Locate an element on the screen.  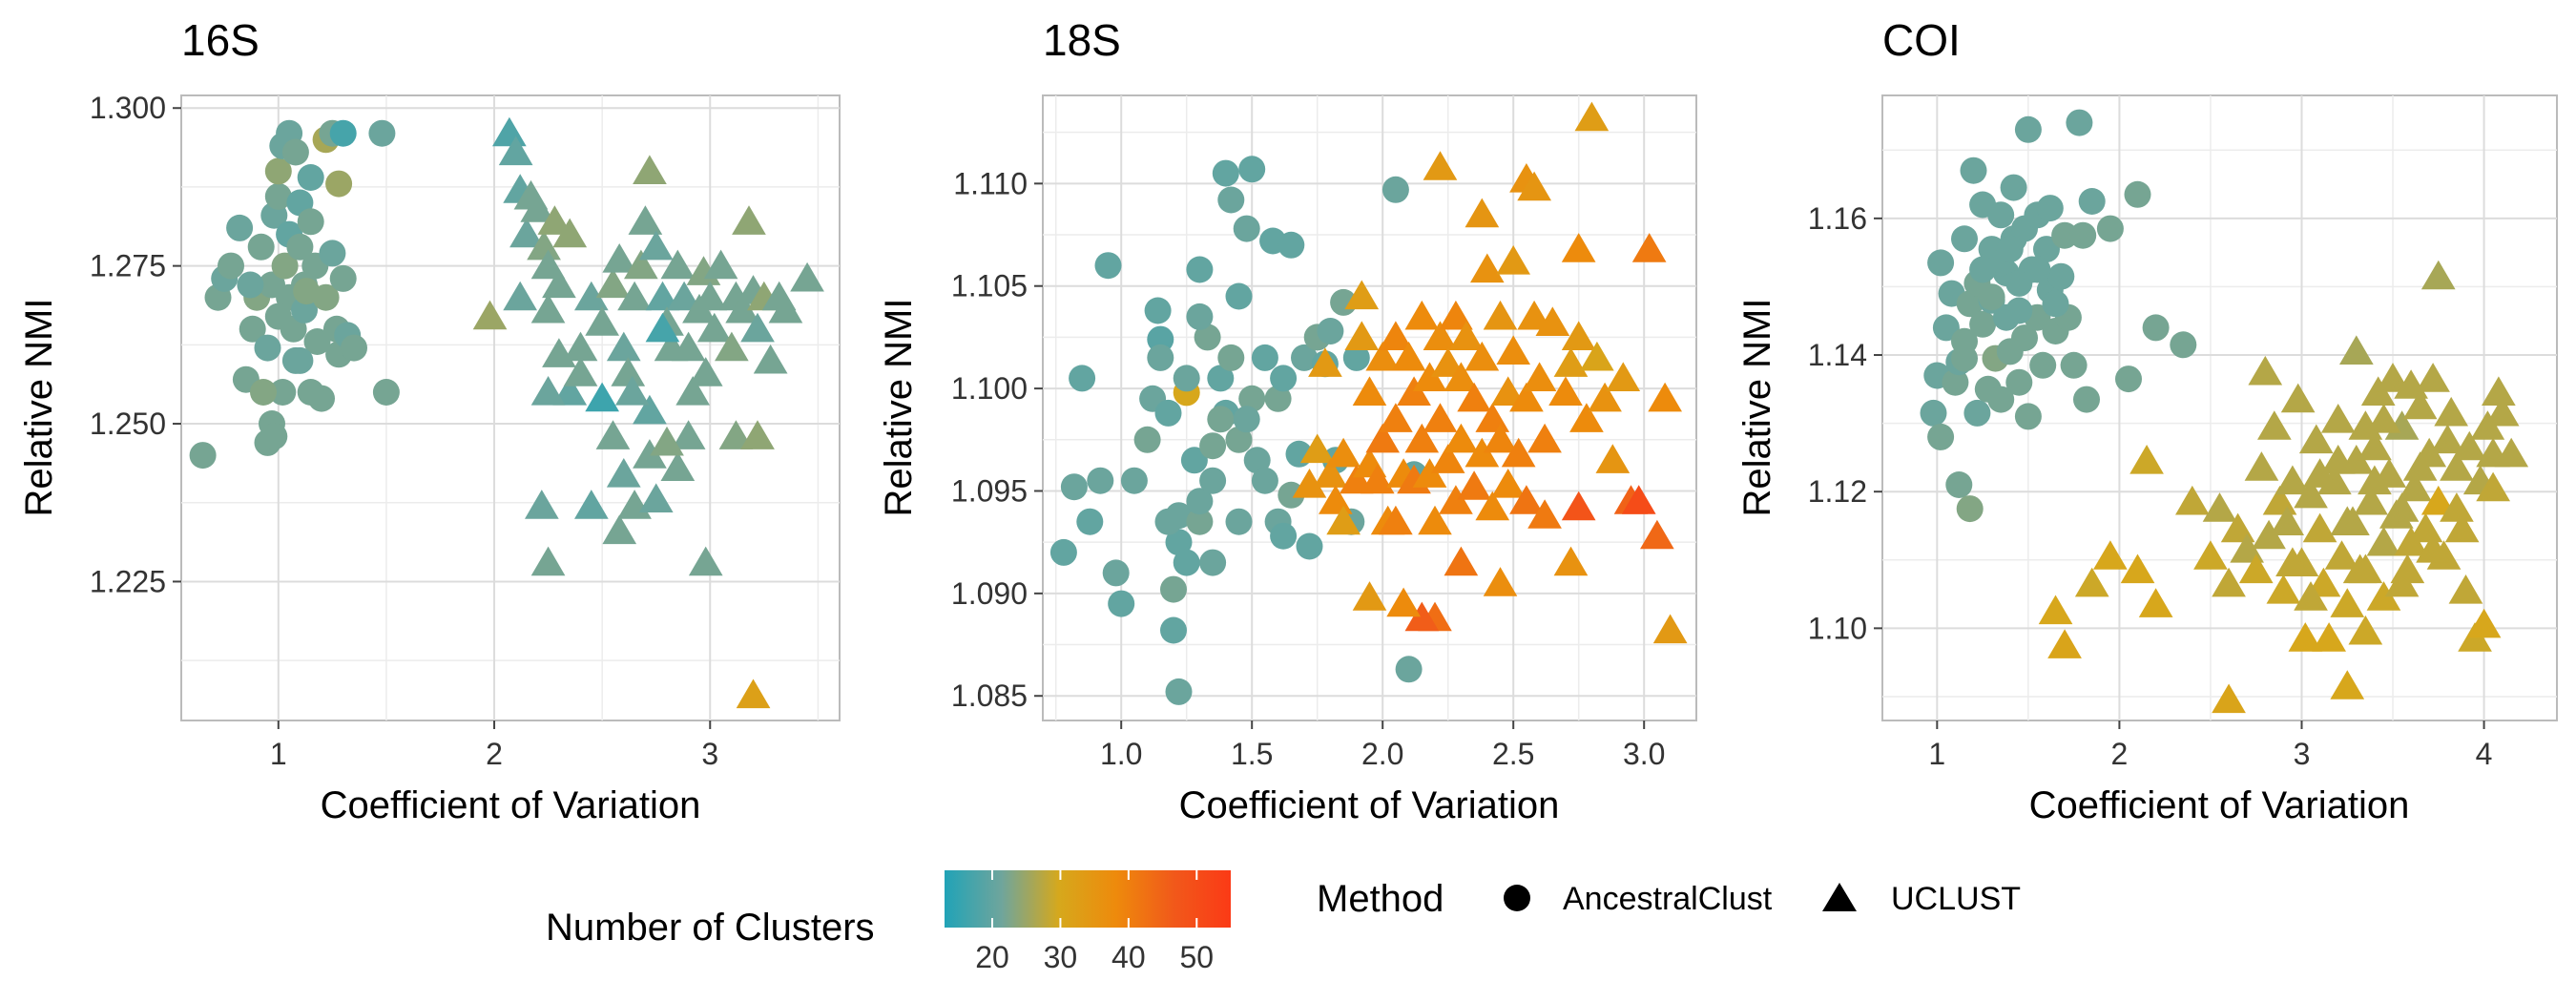
panel-title: COI is located at coordinates (1921, 40).